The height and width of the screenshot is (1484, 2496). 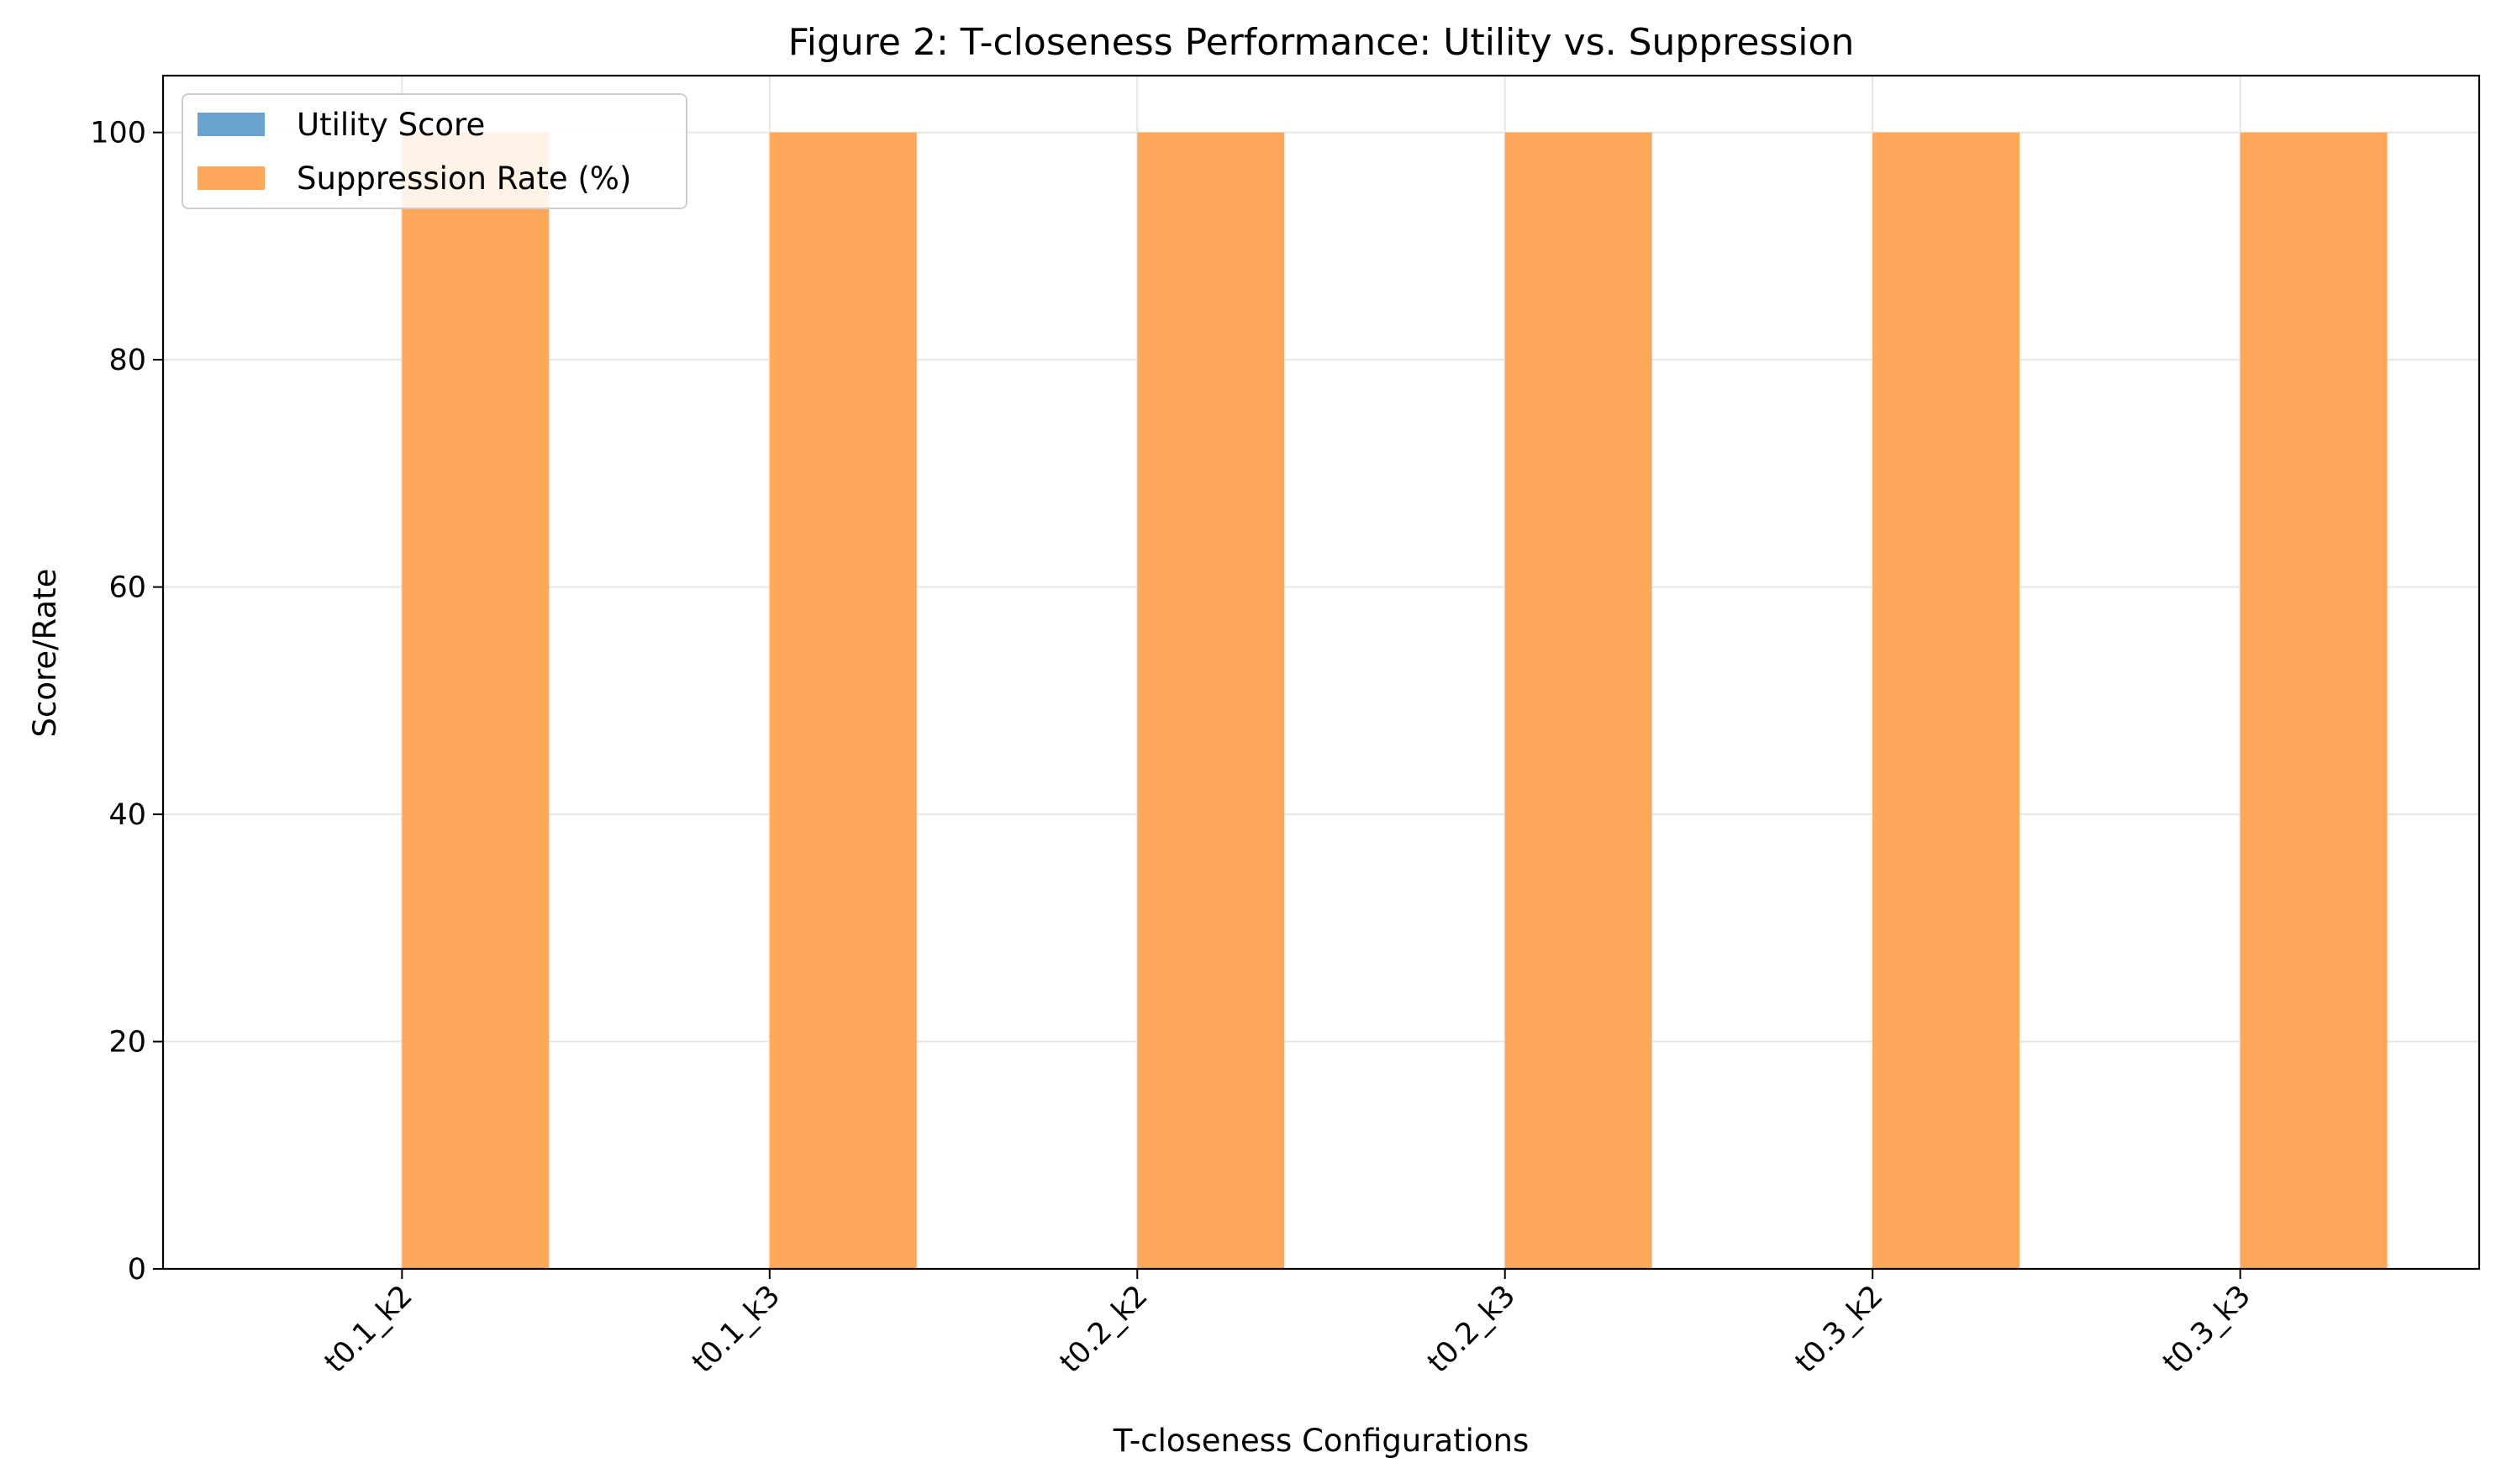 I want to click on legend-label-utility: Utility Score, so click(x=391, y=125).